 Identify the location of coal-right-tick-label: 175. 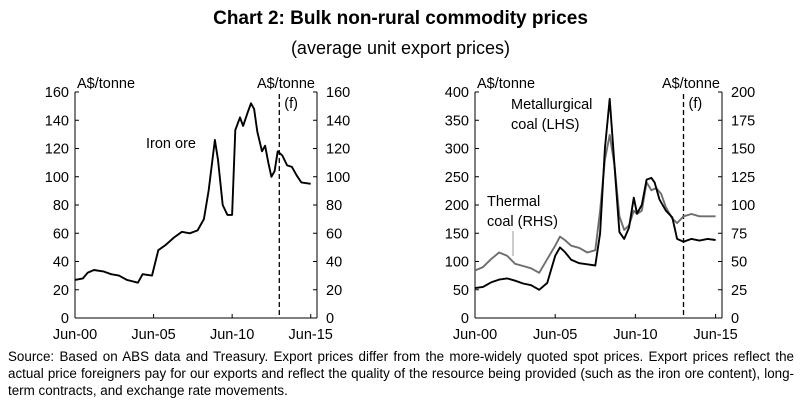
(743, 121).